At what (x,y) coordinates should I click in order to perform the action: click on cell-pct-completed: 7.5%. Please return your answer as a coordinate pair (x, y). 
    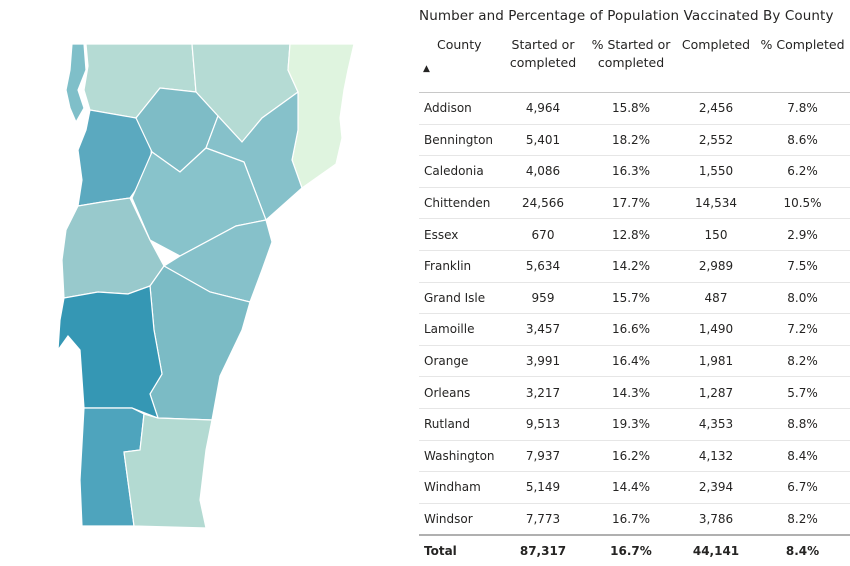
    Looking at the image, I should click on (802, 266).